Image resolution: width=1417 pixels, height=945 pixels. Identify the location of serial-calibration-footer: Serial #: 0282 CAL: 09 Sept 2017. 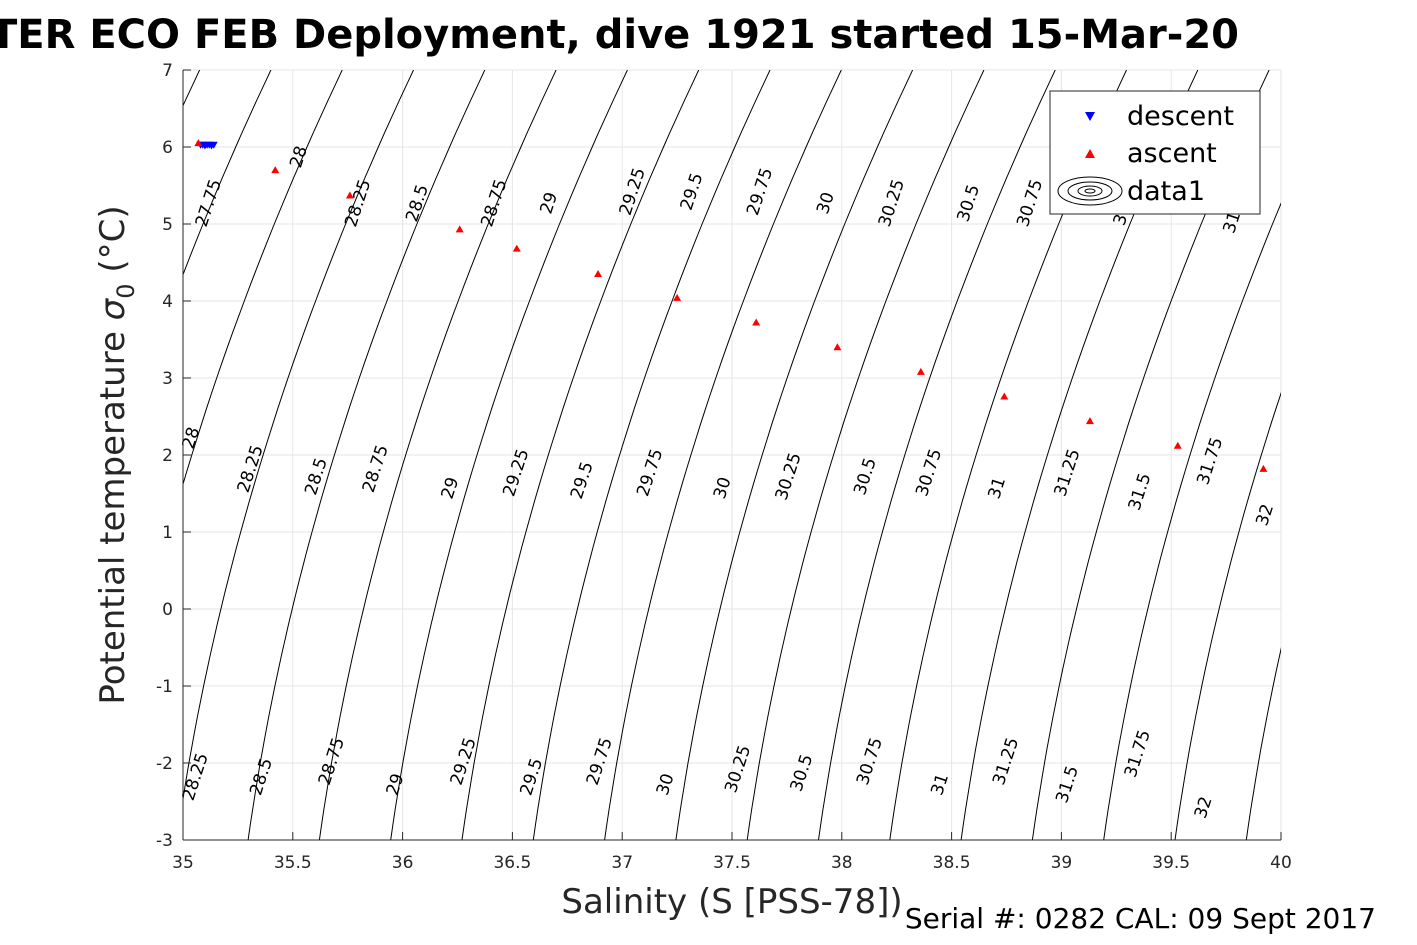
(1140, 918).